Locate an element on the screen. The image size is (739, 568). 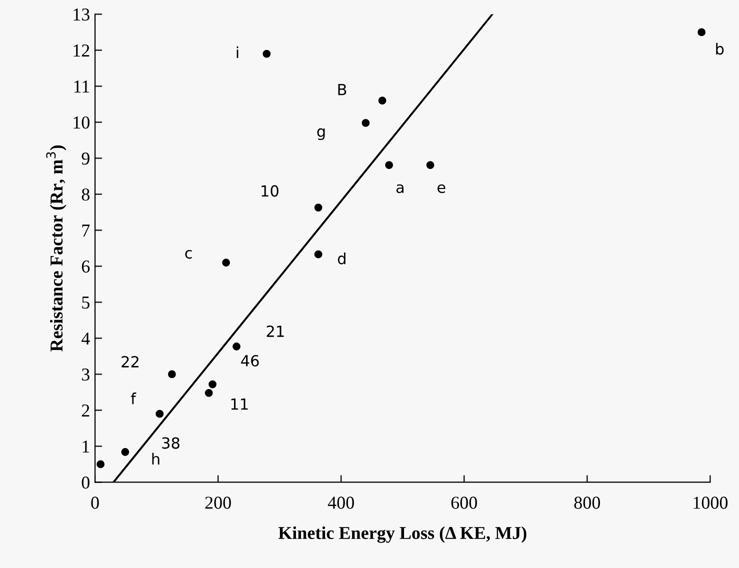
annotation: d is located at coordinates (342, 258).